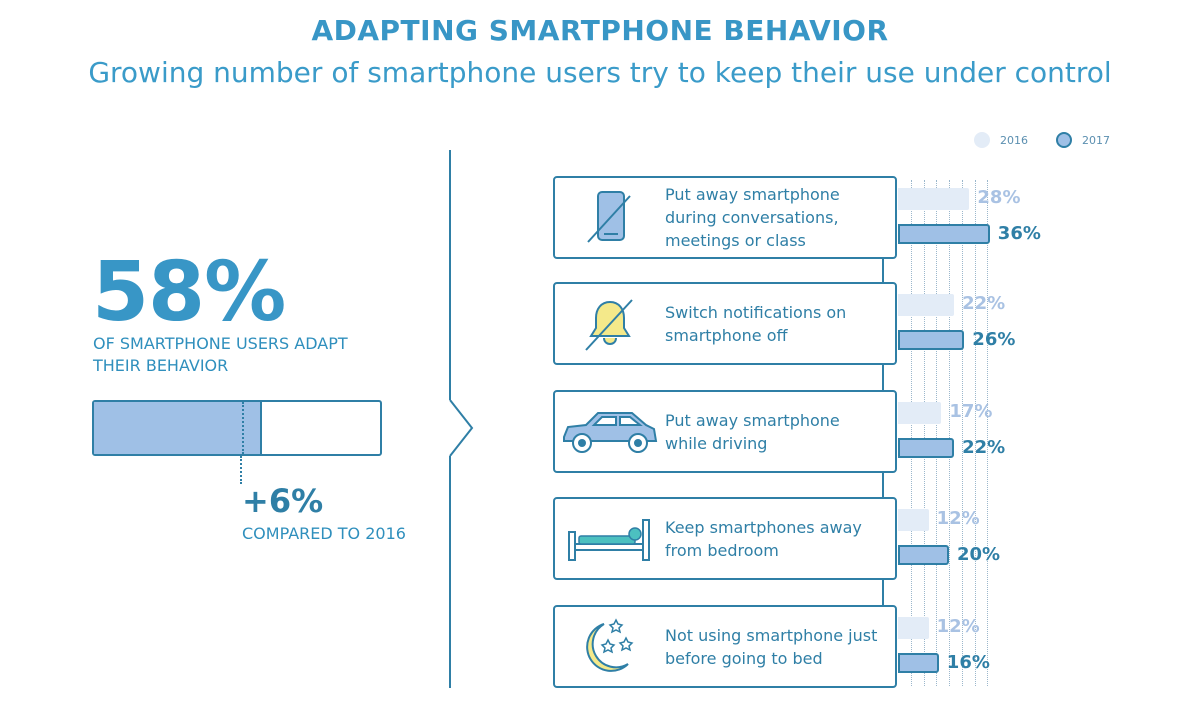 The width and height of the screenshot is (1200, 722). I want to click on legend-item-2017: 2017, so click(1083, 140).